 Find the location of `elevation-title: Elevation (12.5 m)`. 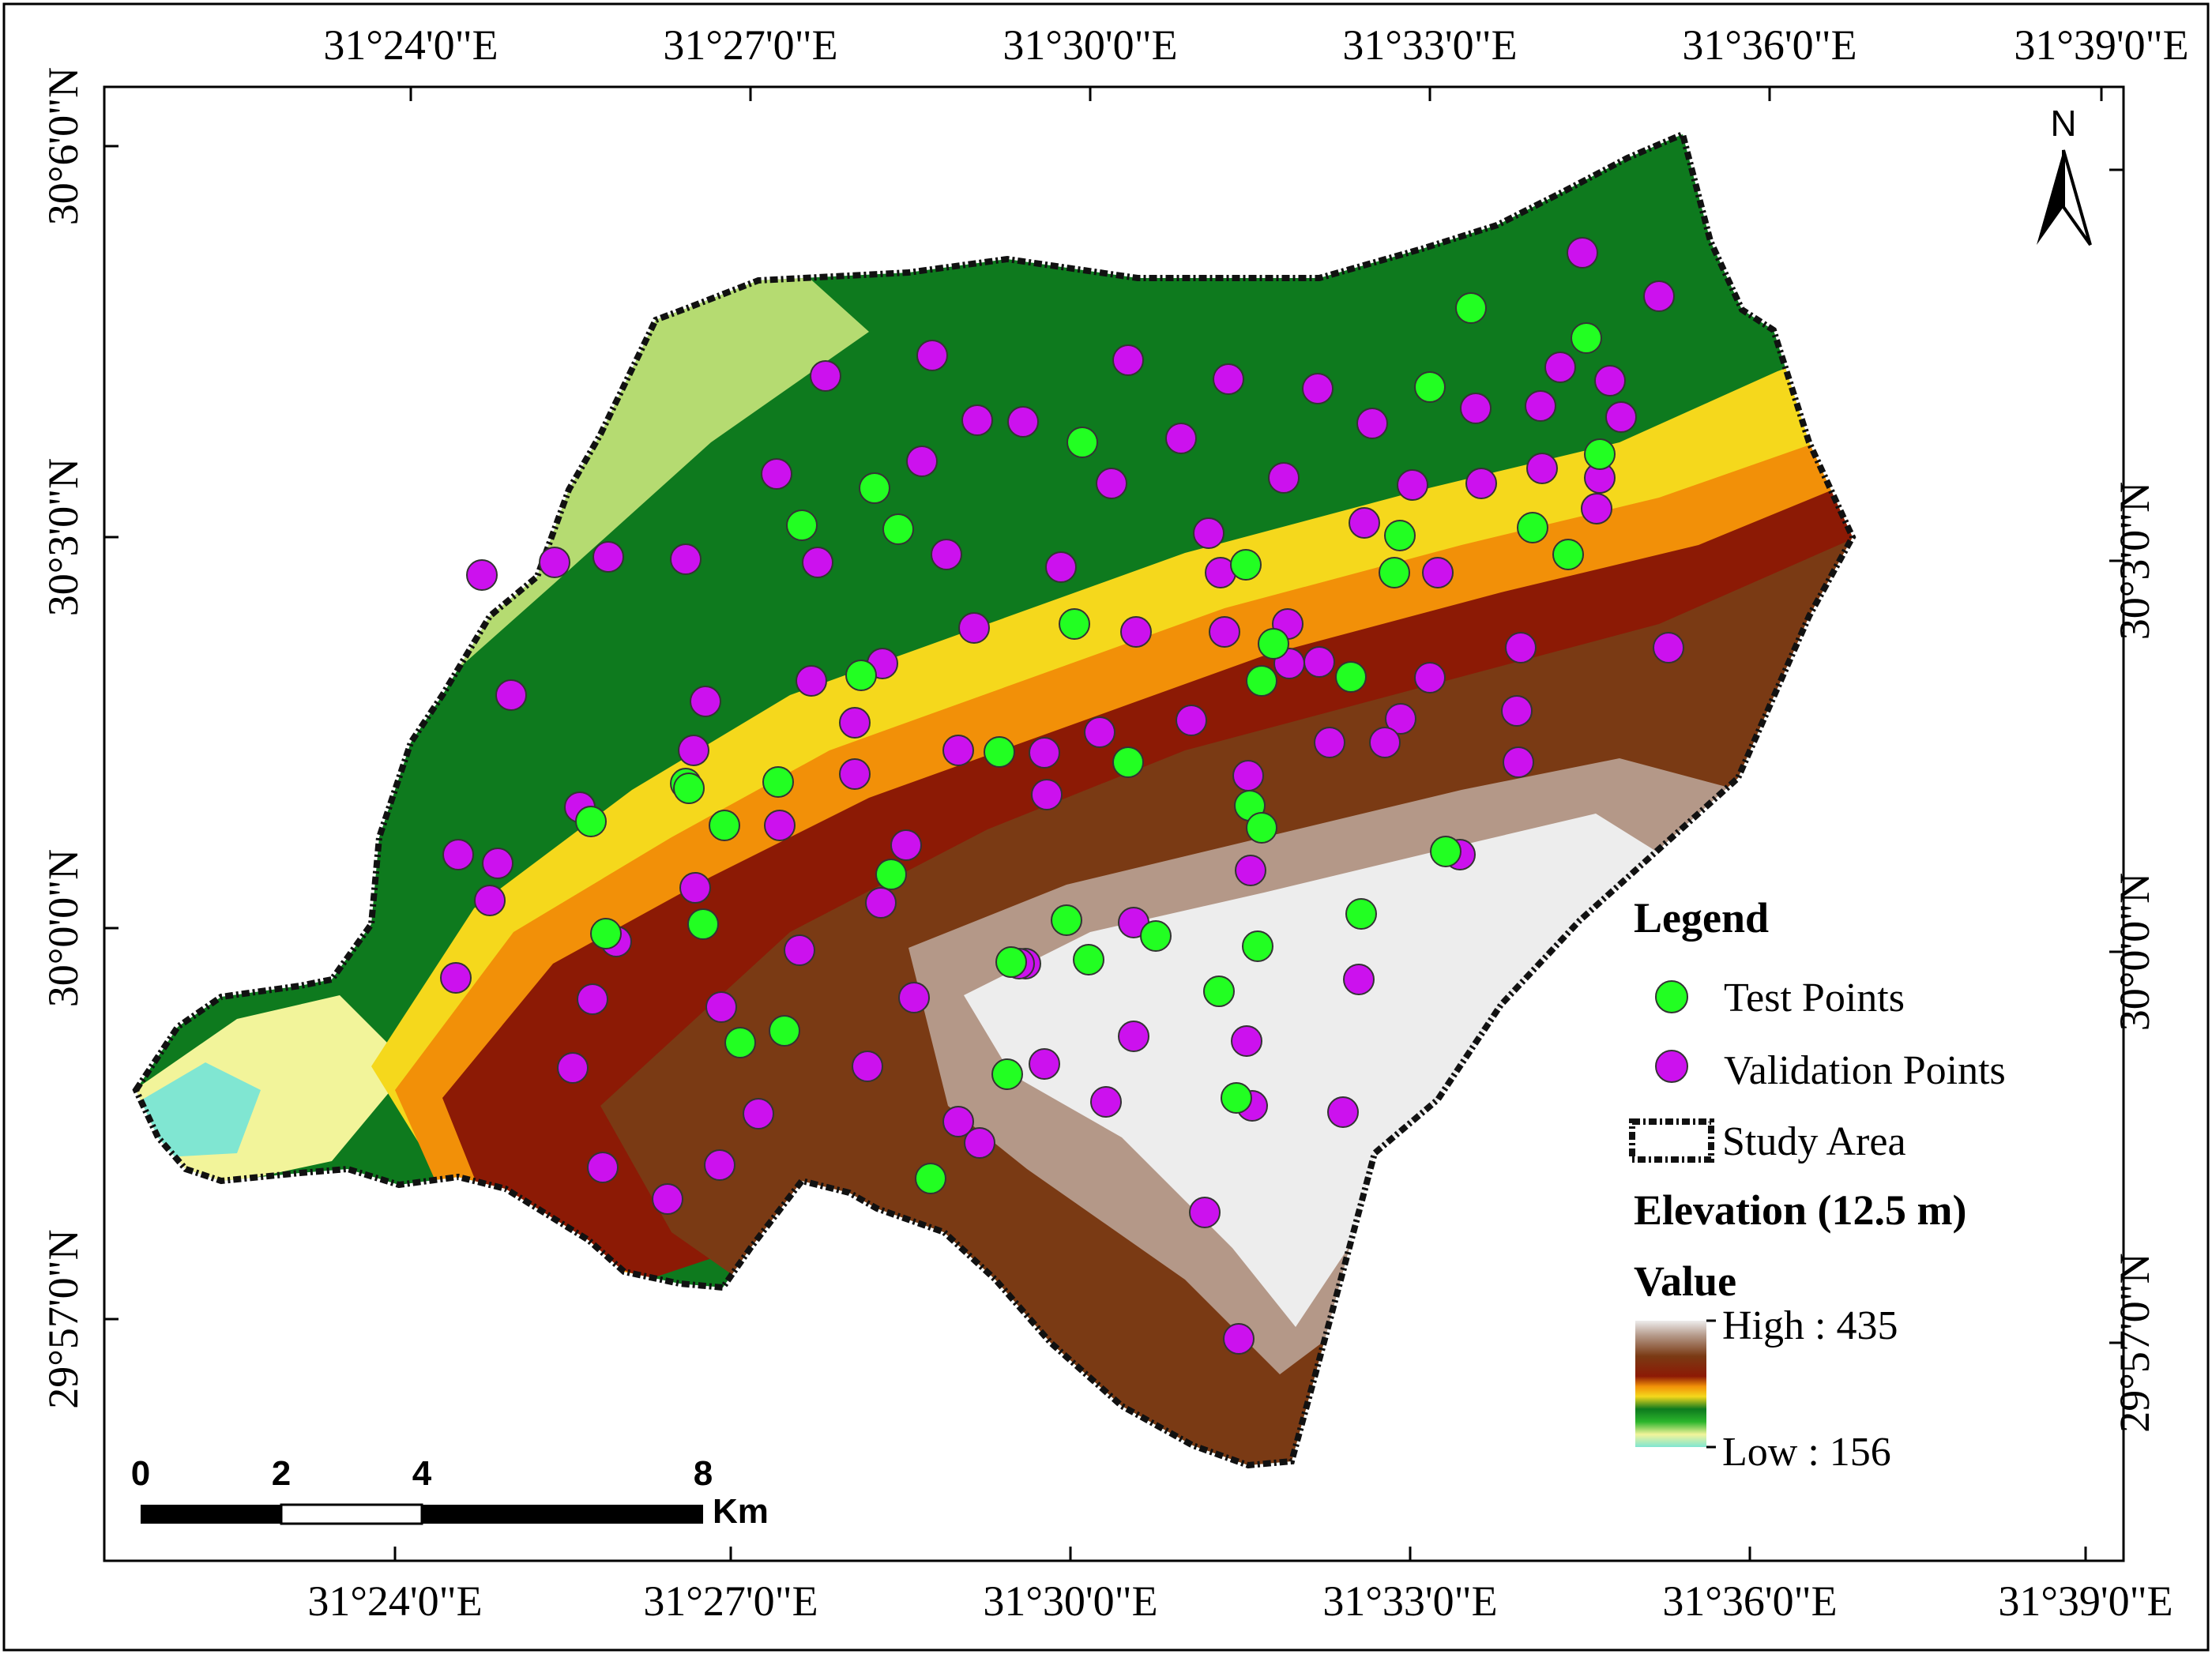

elevation-title: Elevation (12.5 m) is located at coordinates (1800, 1210).